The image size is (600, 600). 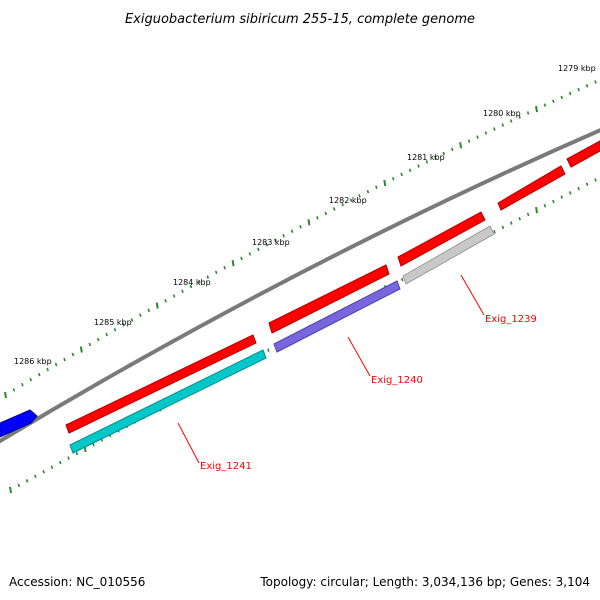 I want to click on inner-ruler-major-tick, so click(x=10, y=490).